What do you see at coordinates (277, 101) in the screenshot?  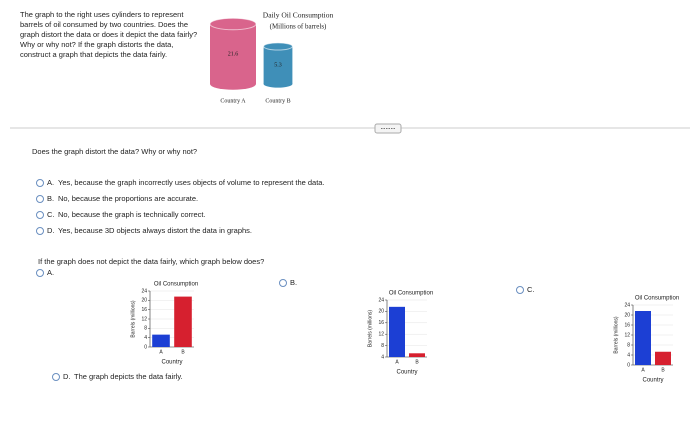 I see `category-label: Country B` at bounding box center [277, 101].